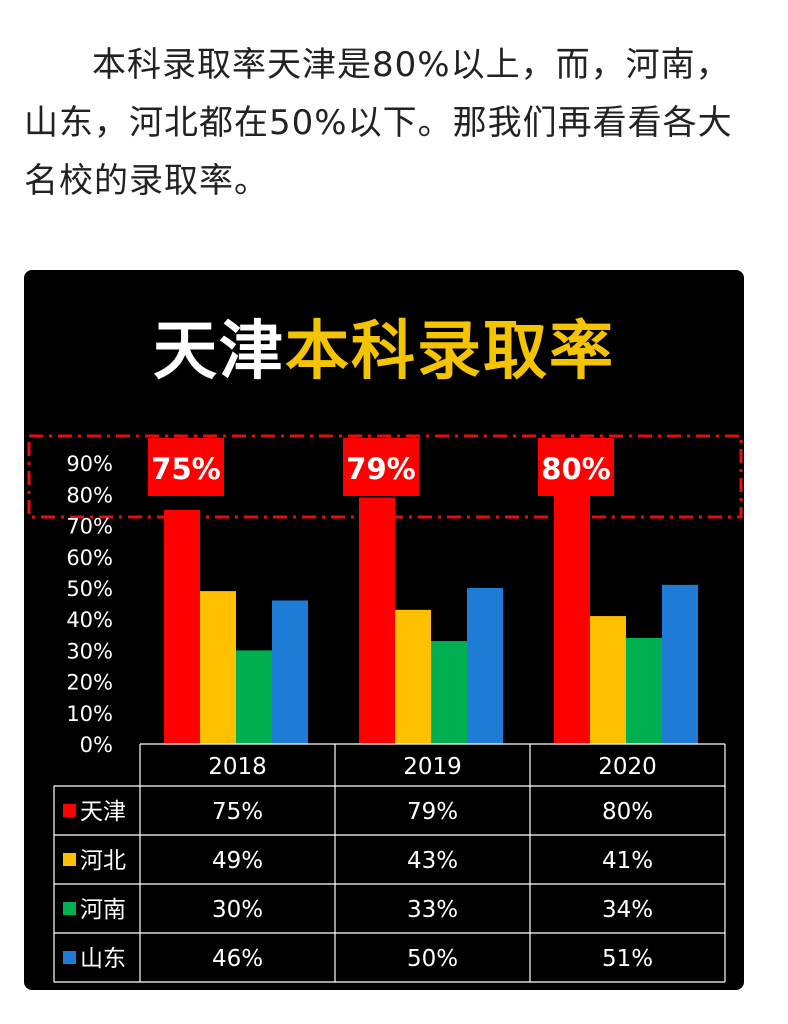  I want to click on callout-label: 79%, so click(380, 469).